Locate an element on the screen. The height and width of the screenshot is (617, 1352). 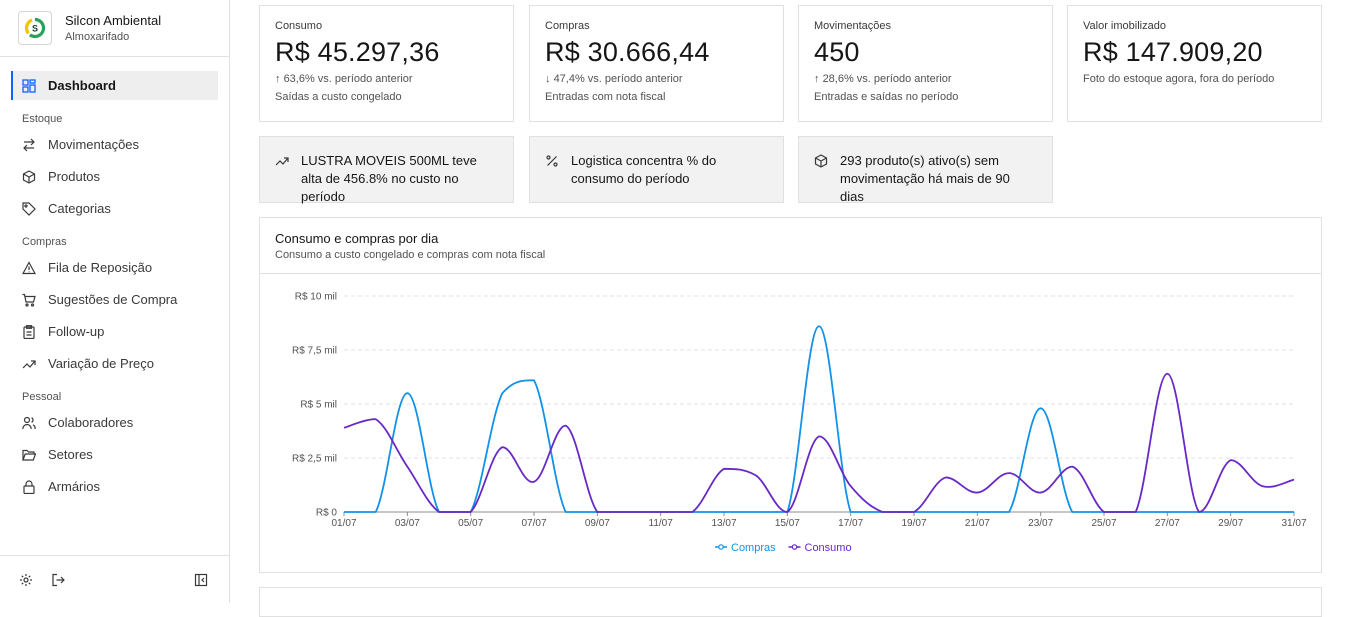
sidebar-item-dashboard: Dashboard is located at coordinates (114, 85).